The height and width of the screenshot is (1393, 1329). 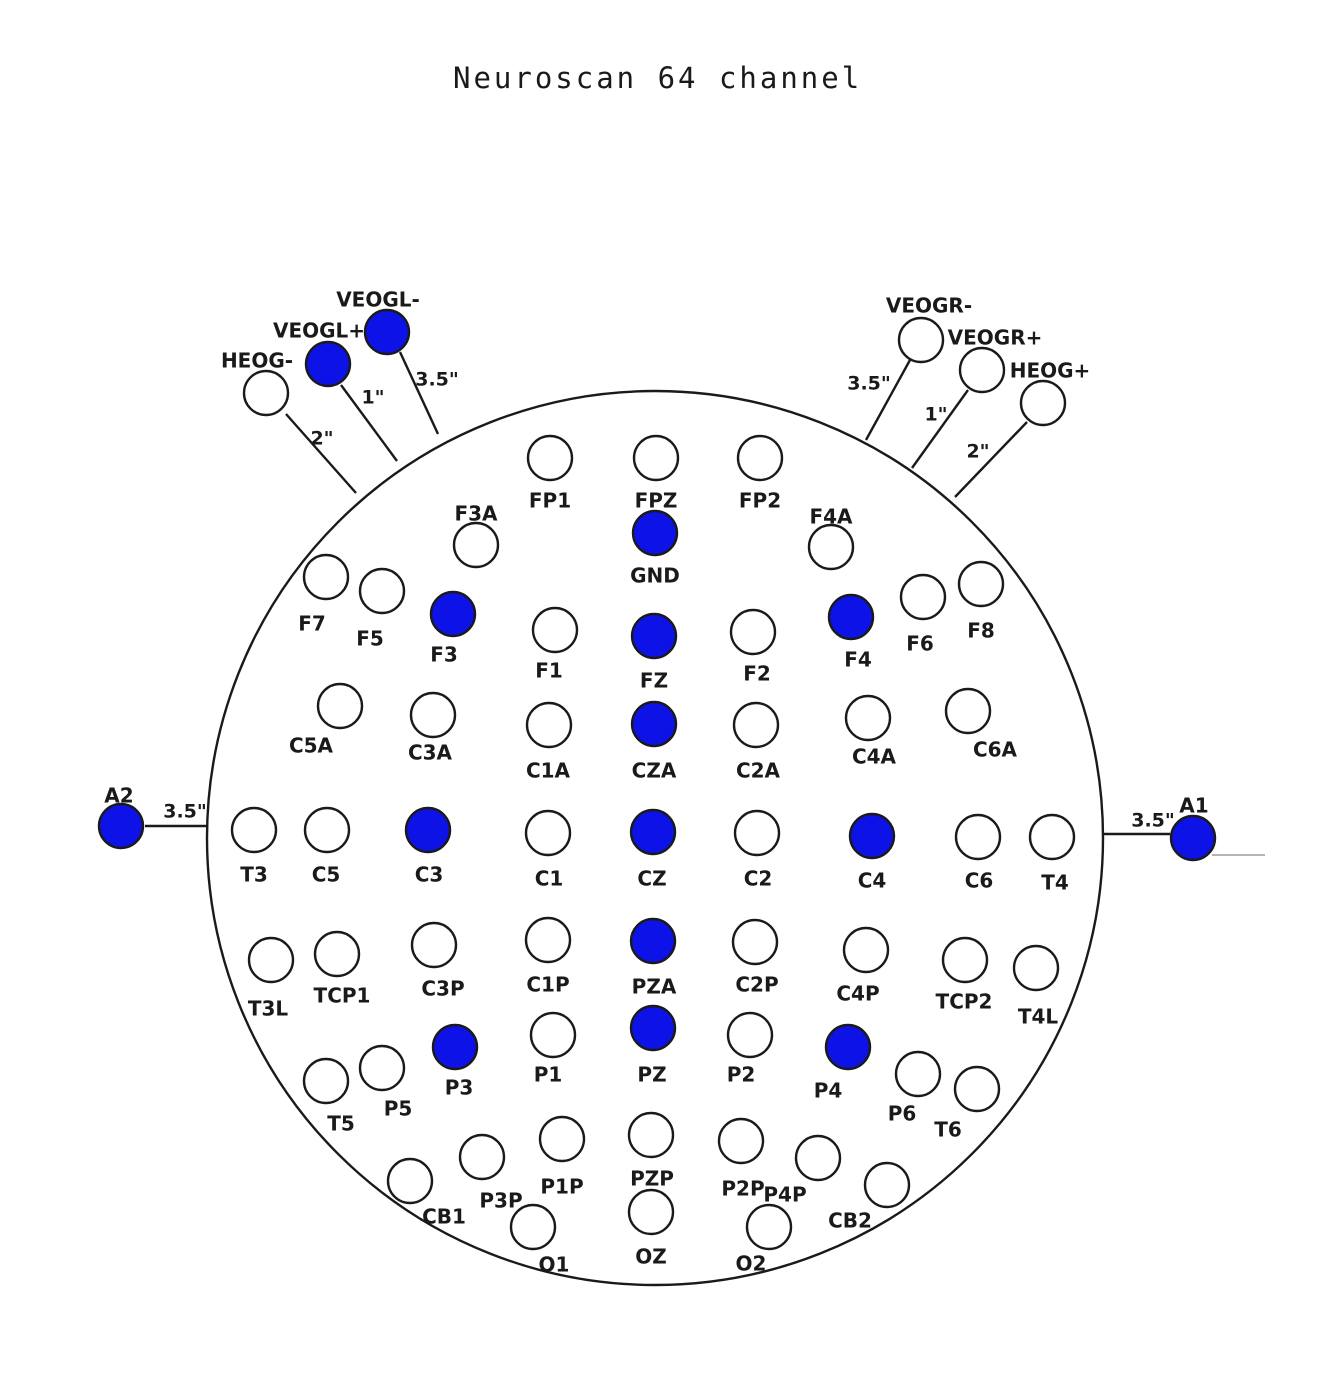 What do you see at coordinates (548, 771) in the screenshot?
I see `electrode-label-c1a: C1A` at bounding box center [548, 771].